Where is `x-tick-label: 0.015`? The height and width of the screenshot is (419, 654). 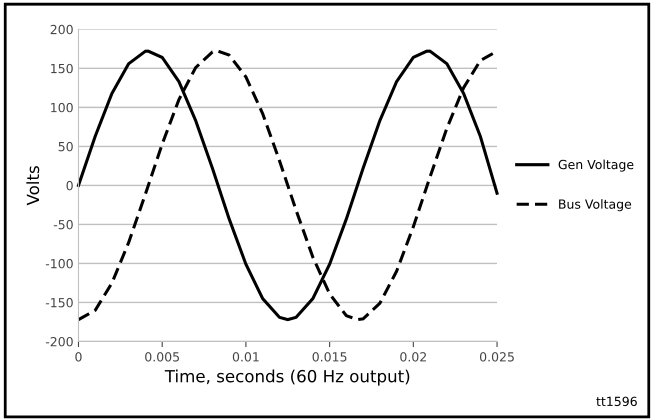 x-tick-label: 0.015 is located at coordinates (329, 357).